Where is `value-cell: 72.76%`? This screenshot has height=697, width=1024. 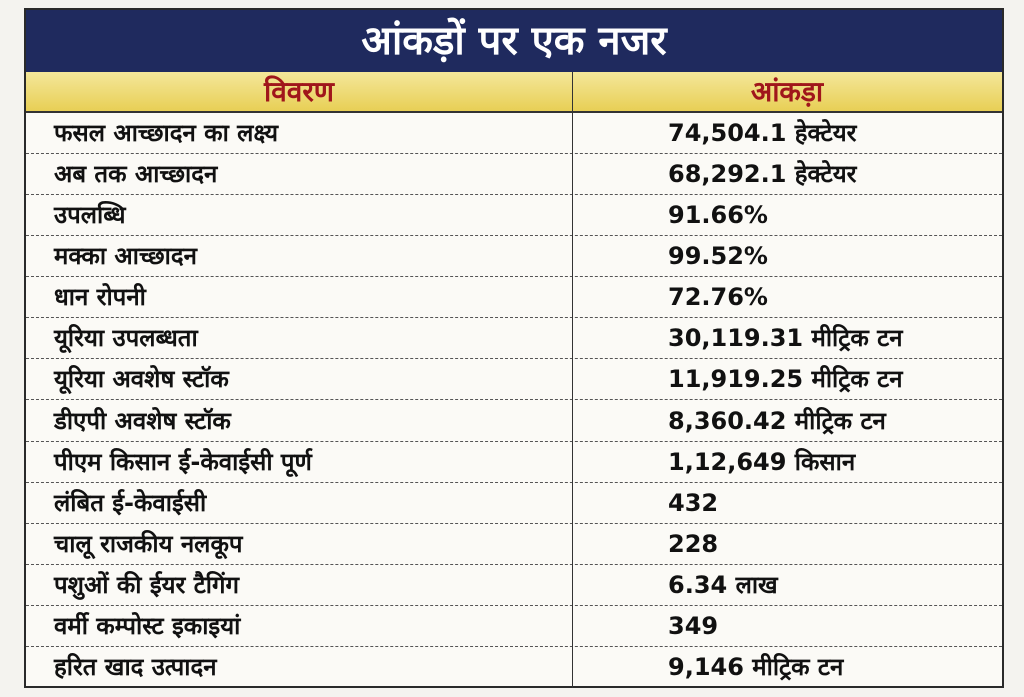
value-cell: 72.76% is located at coordinates (718, 297).